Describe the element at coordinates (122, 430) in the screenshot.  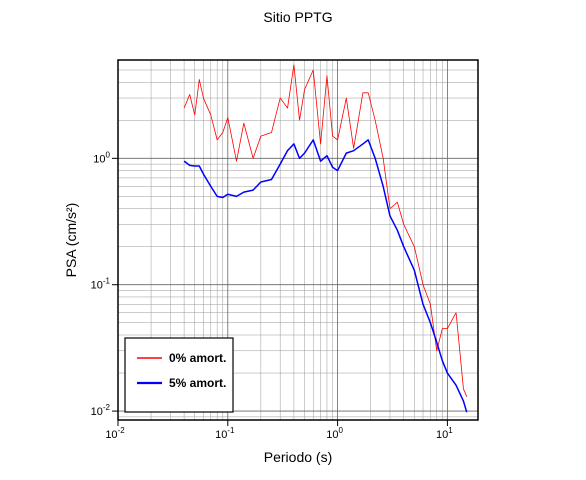
I see `x-tick-label-exponent: -2` at that location.